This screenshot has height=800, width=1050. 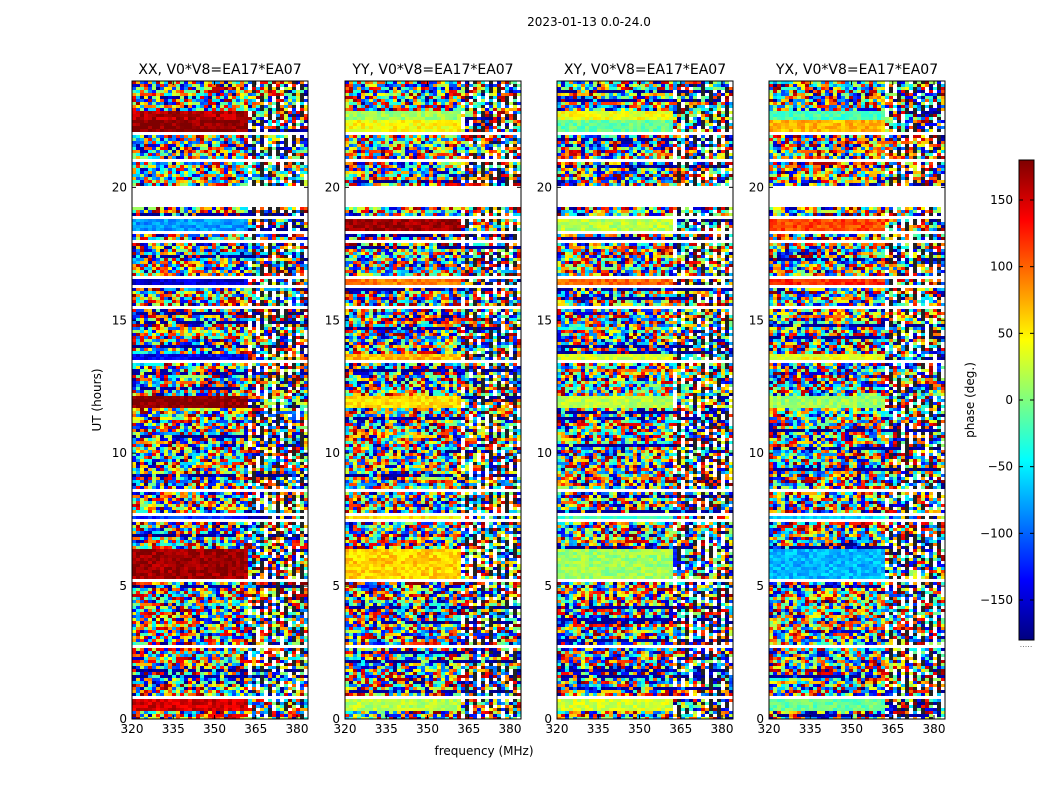 What do you see at coordinates (996, 600) in the screenshot?
I see `colorbar-tick-label: −150` at bounding box center [996, 600].